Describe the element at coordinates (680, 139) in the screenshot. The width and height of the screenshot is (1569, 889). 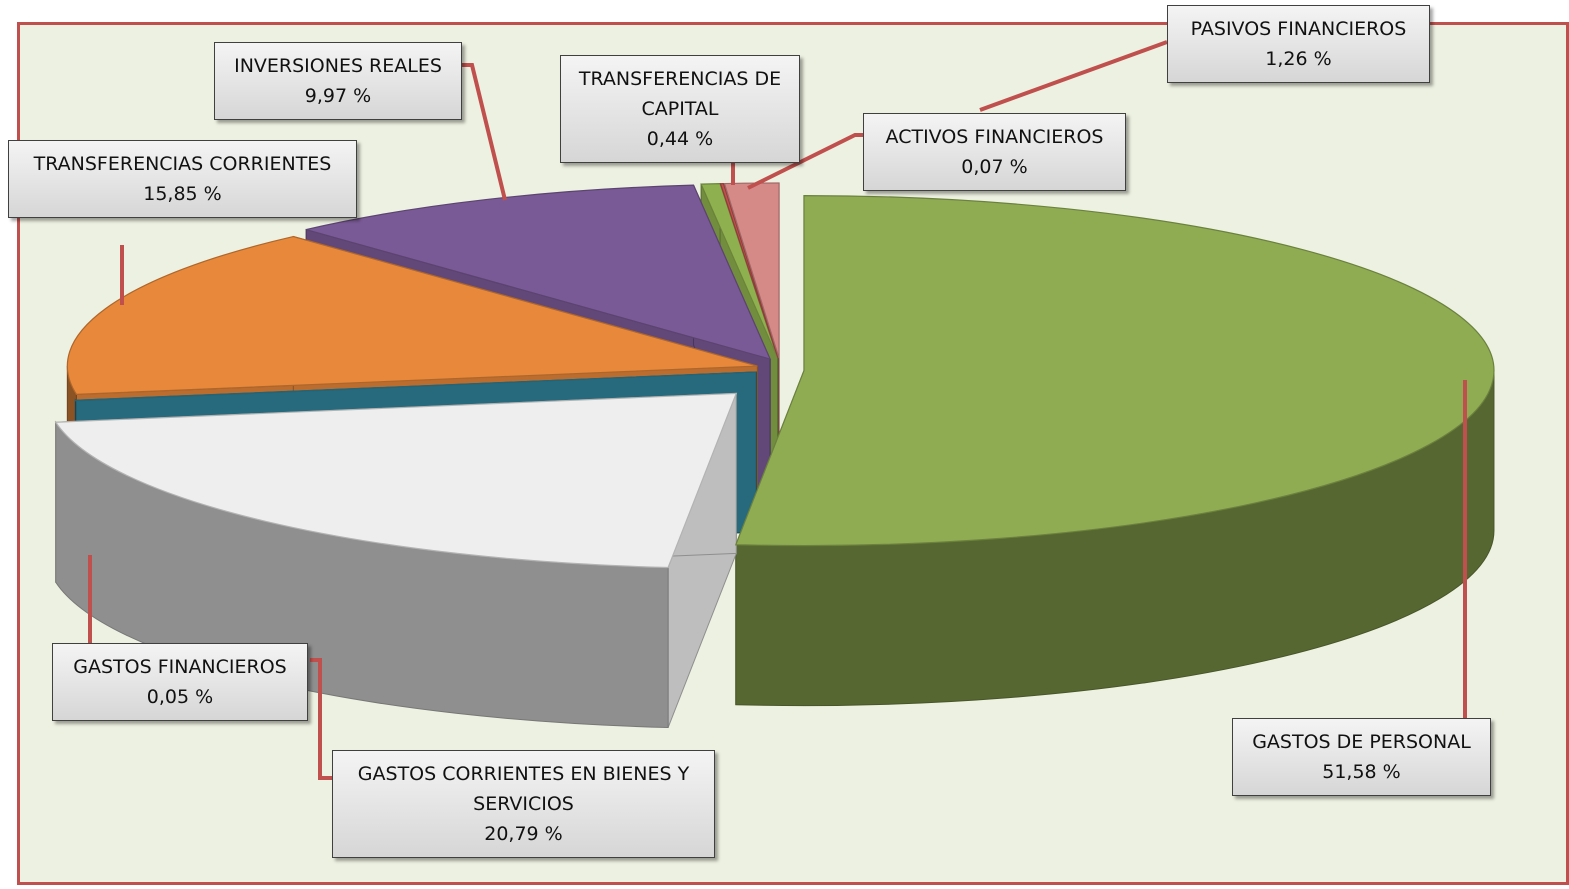
I see `value-label: 0,44 %` at that location.